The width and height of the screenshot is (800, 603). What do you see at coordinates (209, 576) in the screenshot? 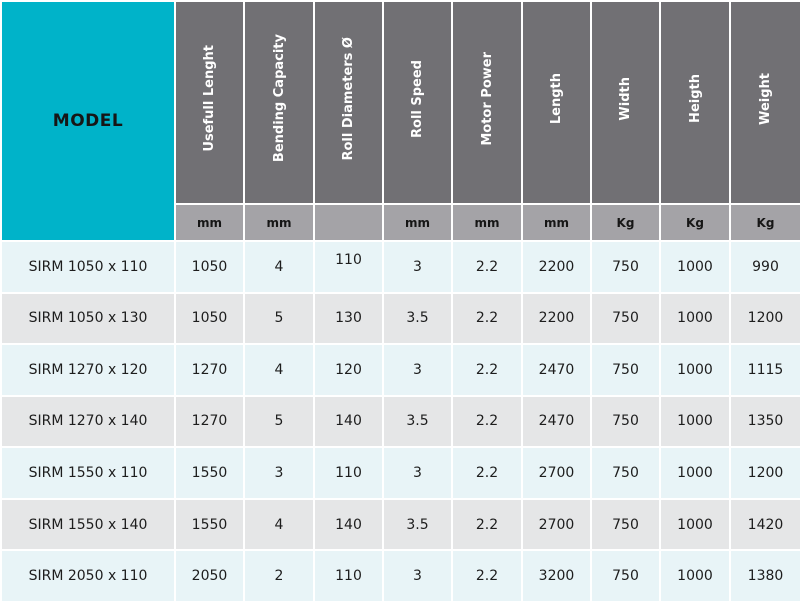
I see `value-cell: 2050` at bounding box center [209, 576].